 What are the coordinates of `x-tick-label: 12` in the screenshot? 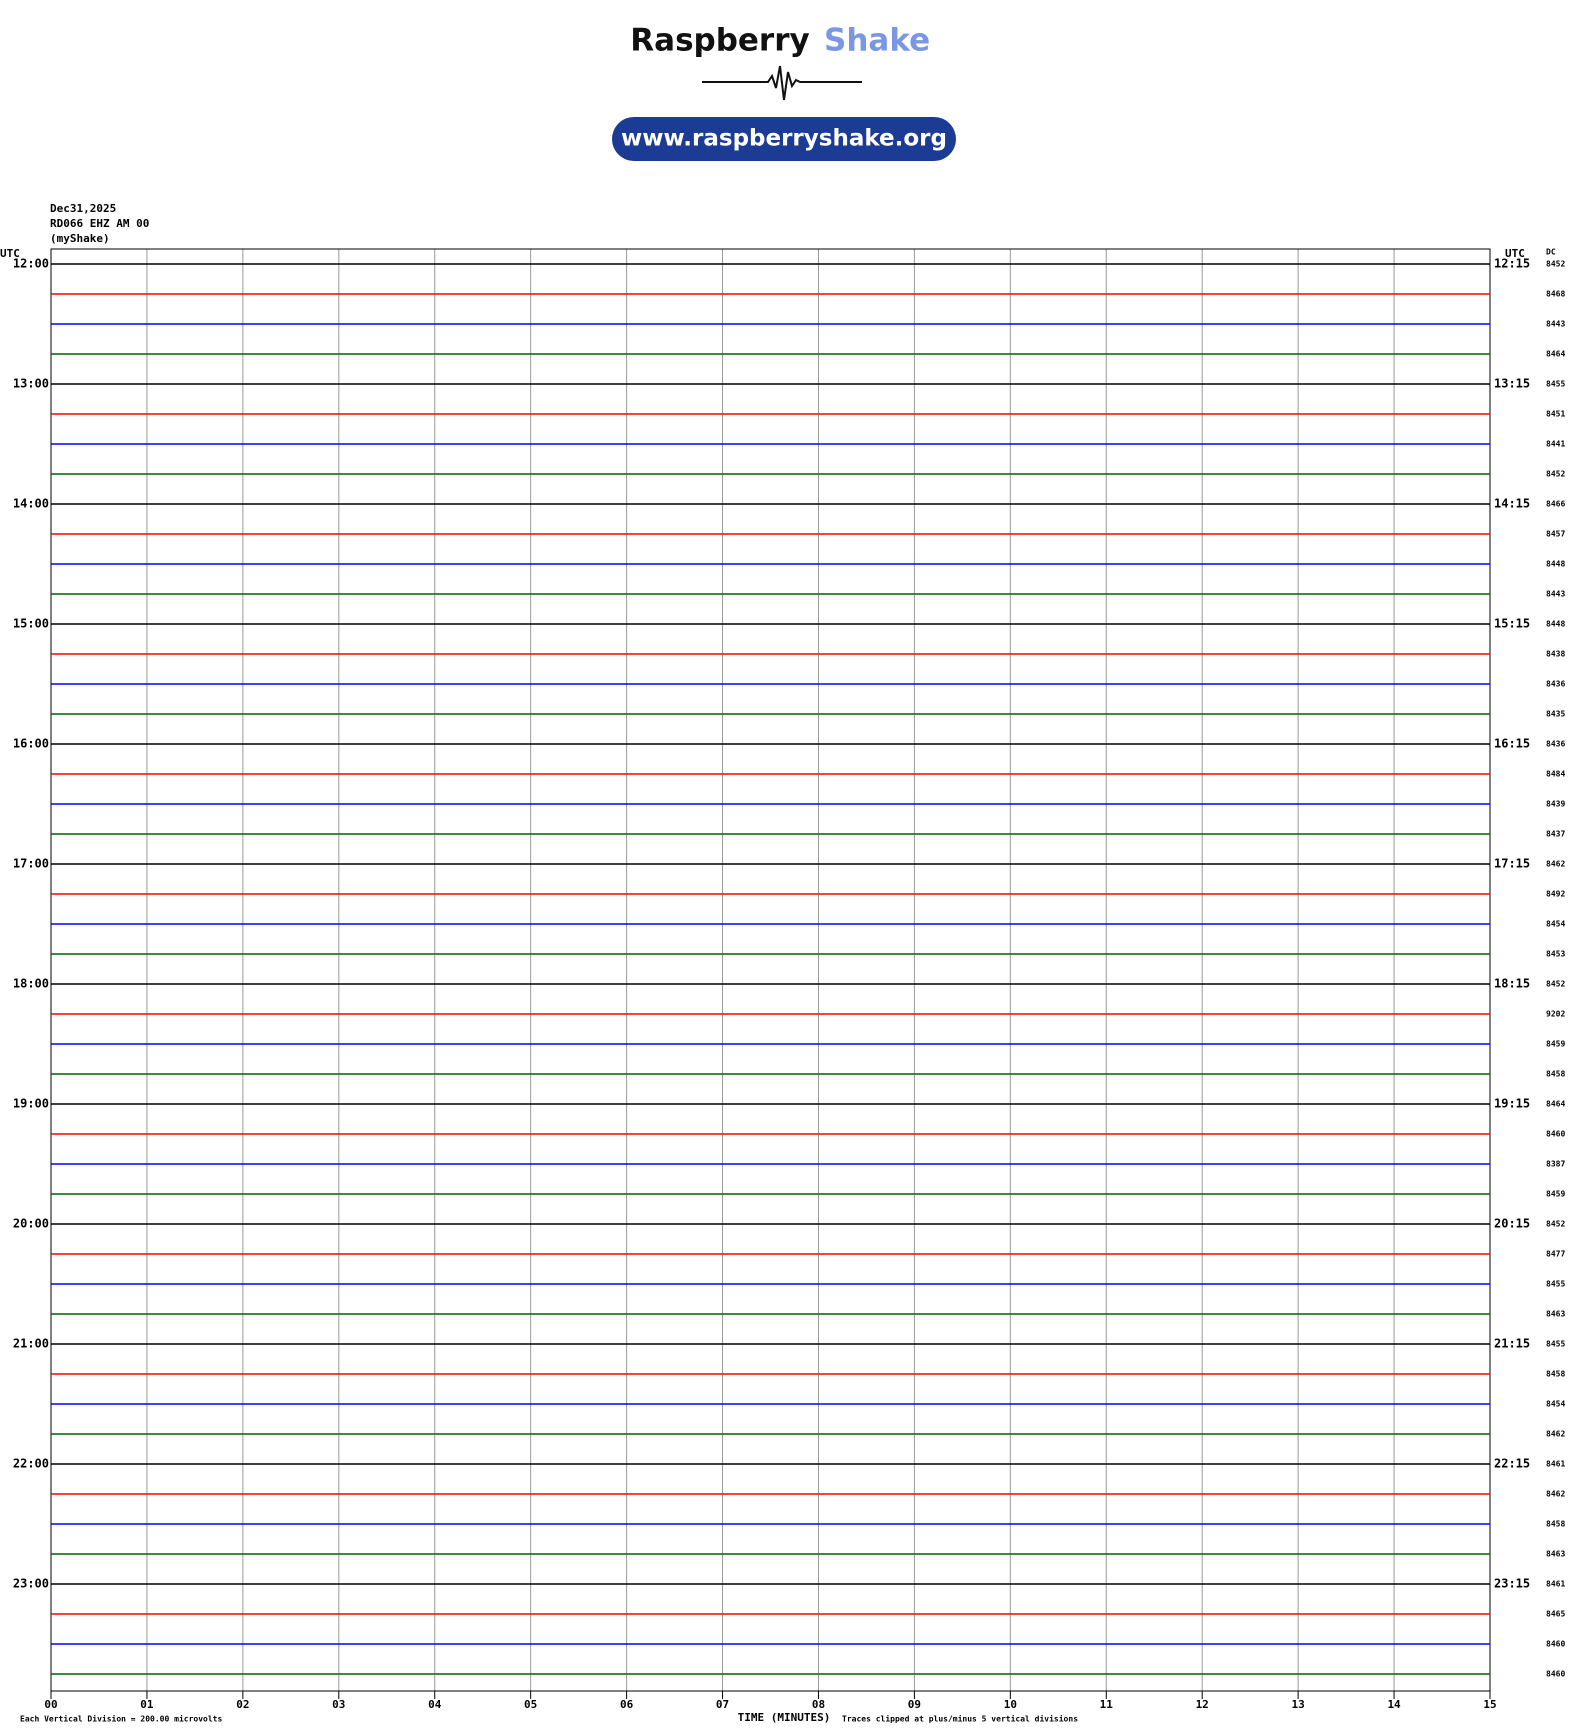 It's located at (1202, 1704).